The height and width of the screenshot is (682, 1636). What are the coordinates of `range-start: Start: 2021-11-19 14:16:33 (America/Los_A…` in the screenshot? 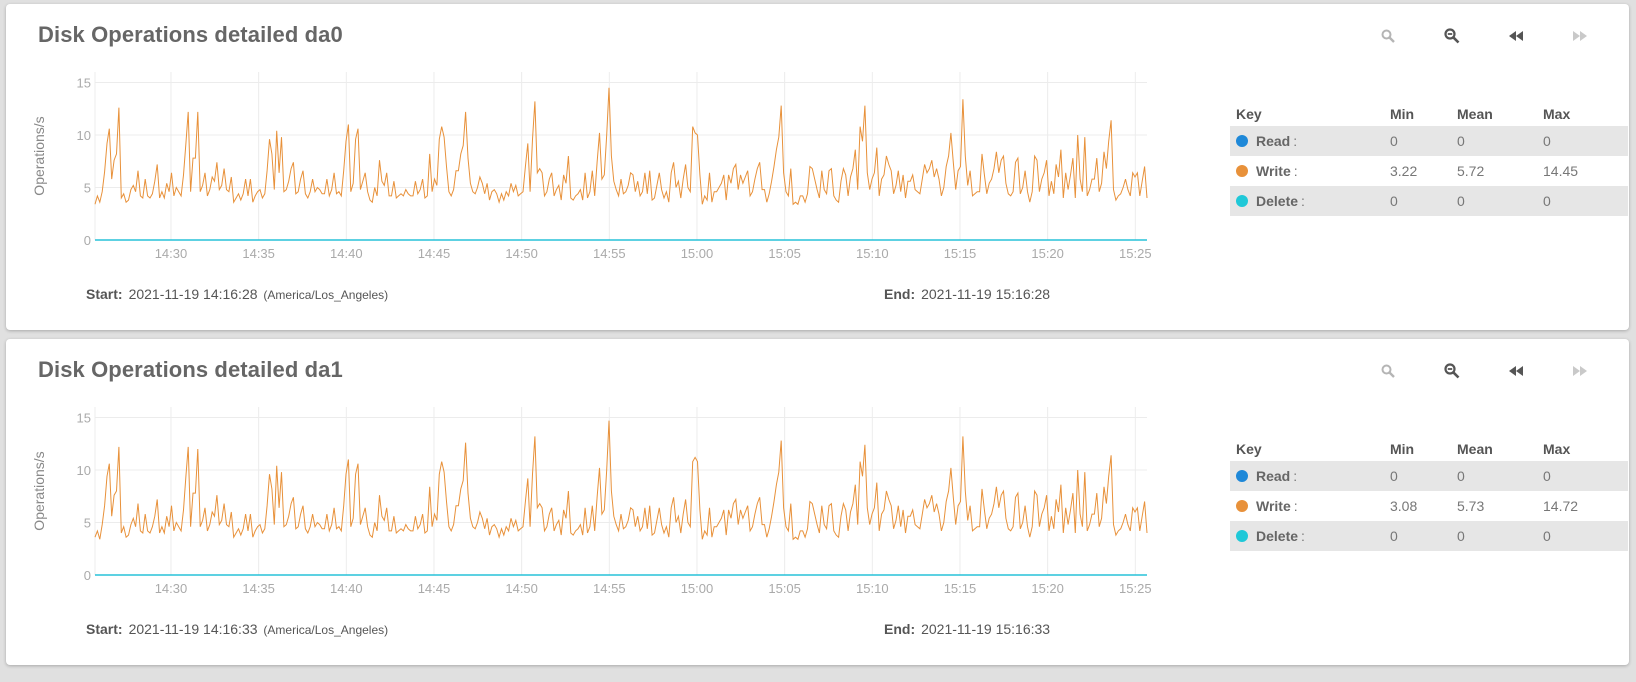 It's located at (237, 629).